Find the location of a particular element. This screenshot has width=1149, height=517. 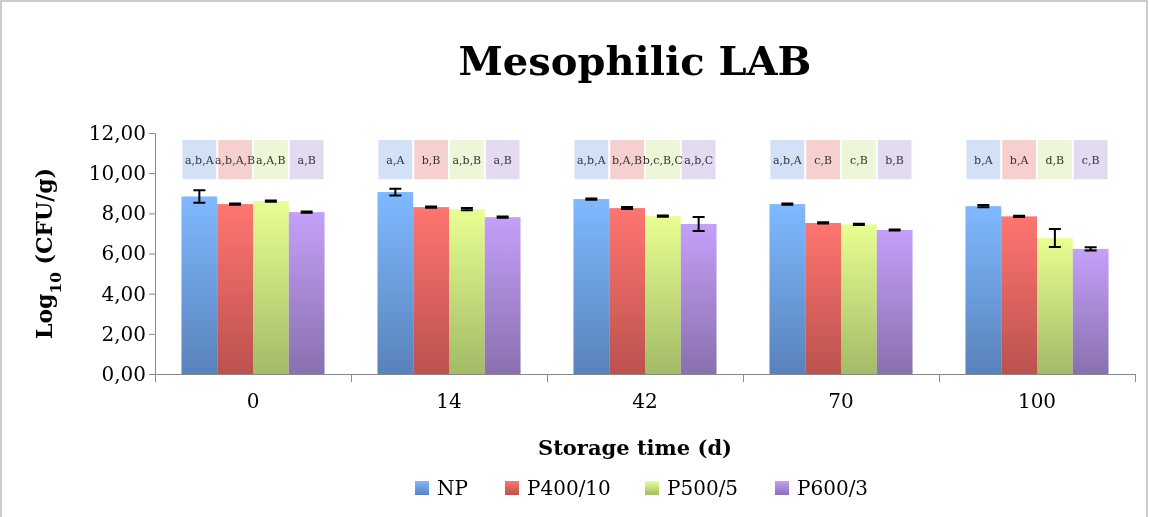

y-tick-label: 12,00 is located at coordinates (117, 132).